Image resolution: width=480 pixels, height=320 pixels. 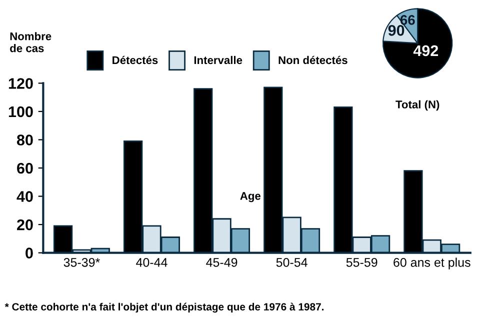 I want to click on x-tick-label: 50-54, so click(x=292, y=262).